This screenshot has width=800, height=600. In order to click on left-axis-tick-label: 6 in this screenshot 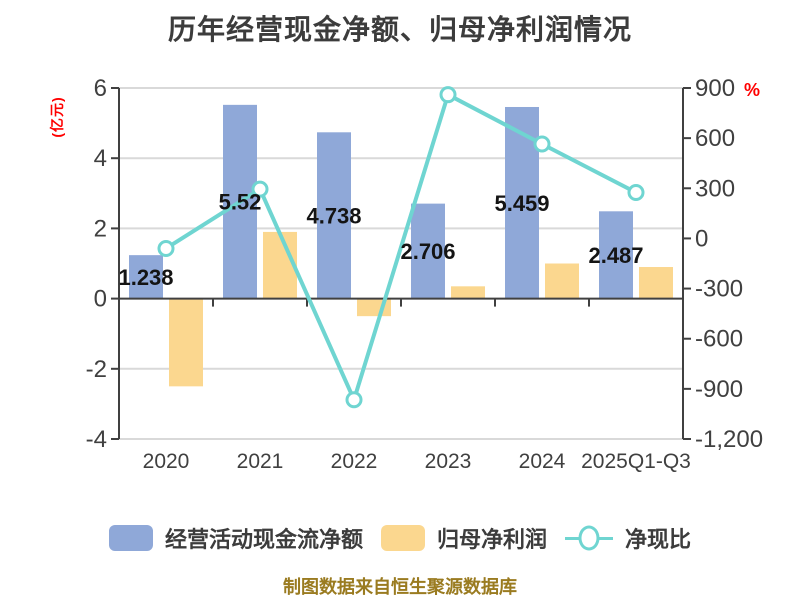, I will do `click(100, 88)`.